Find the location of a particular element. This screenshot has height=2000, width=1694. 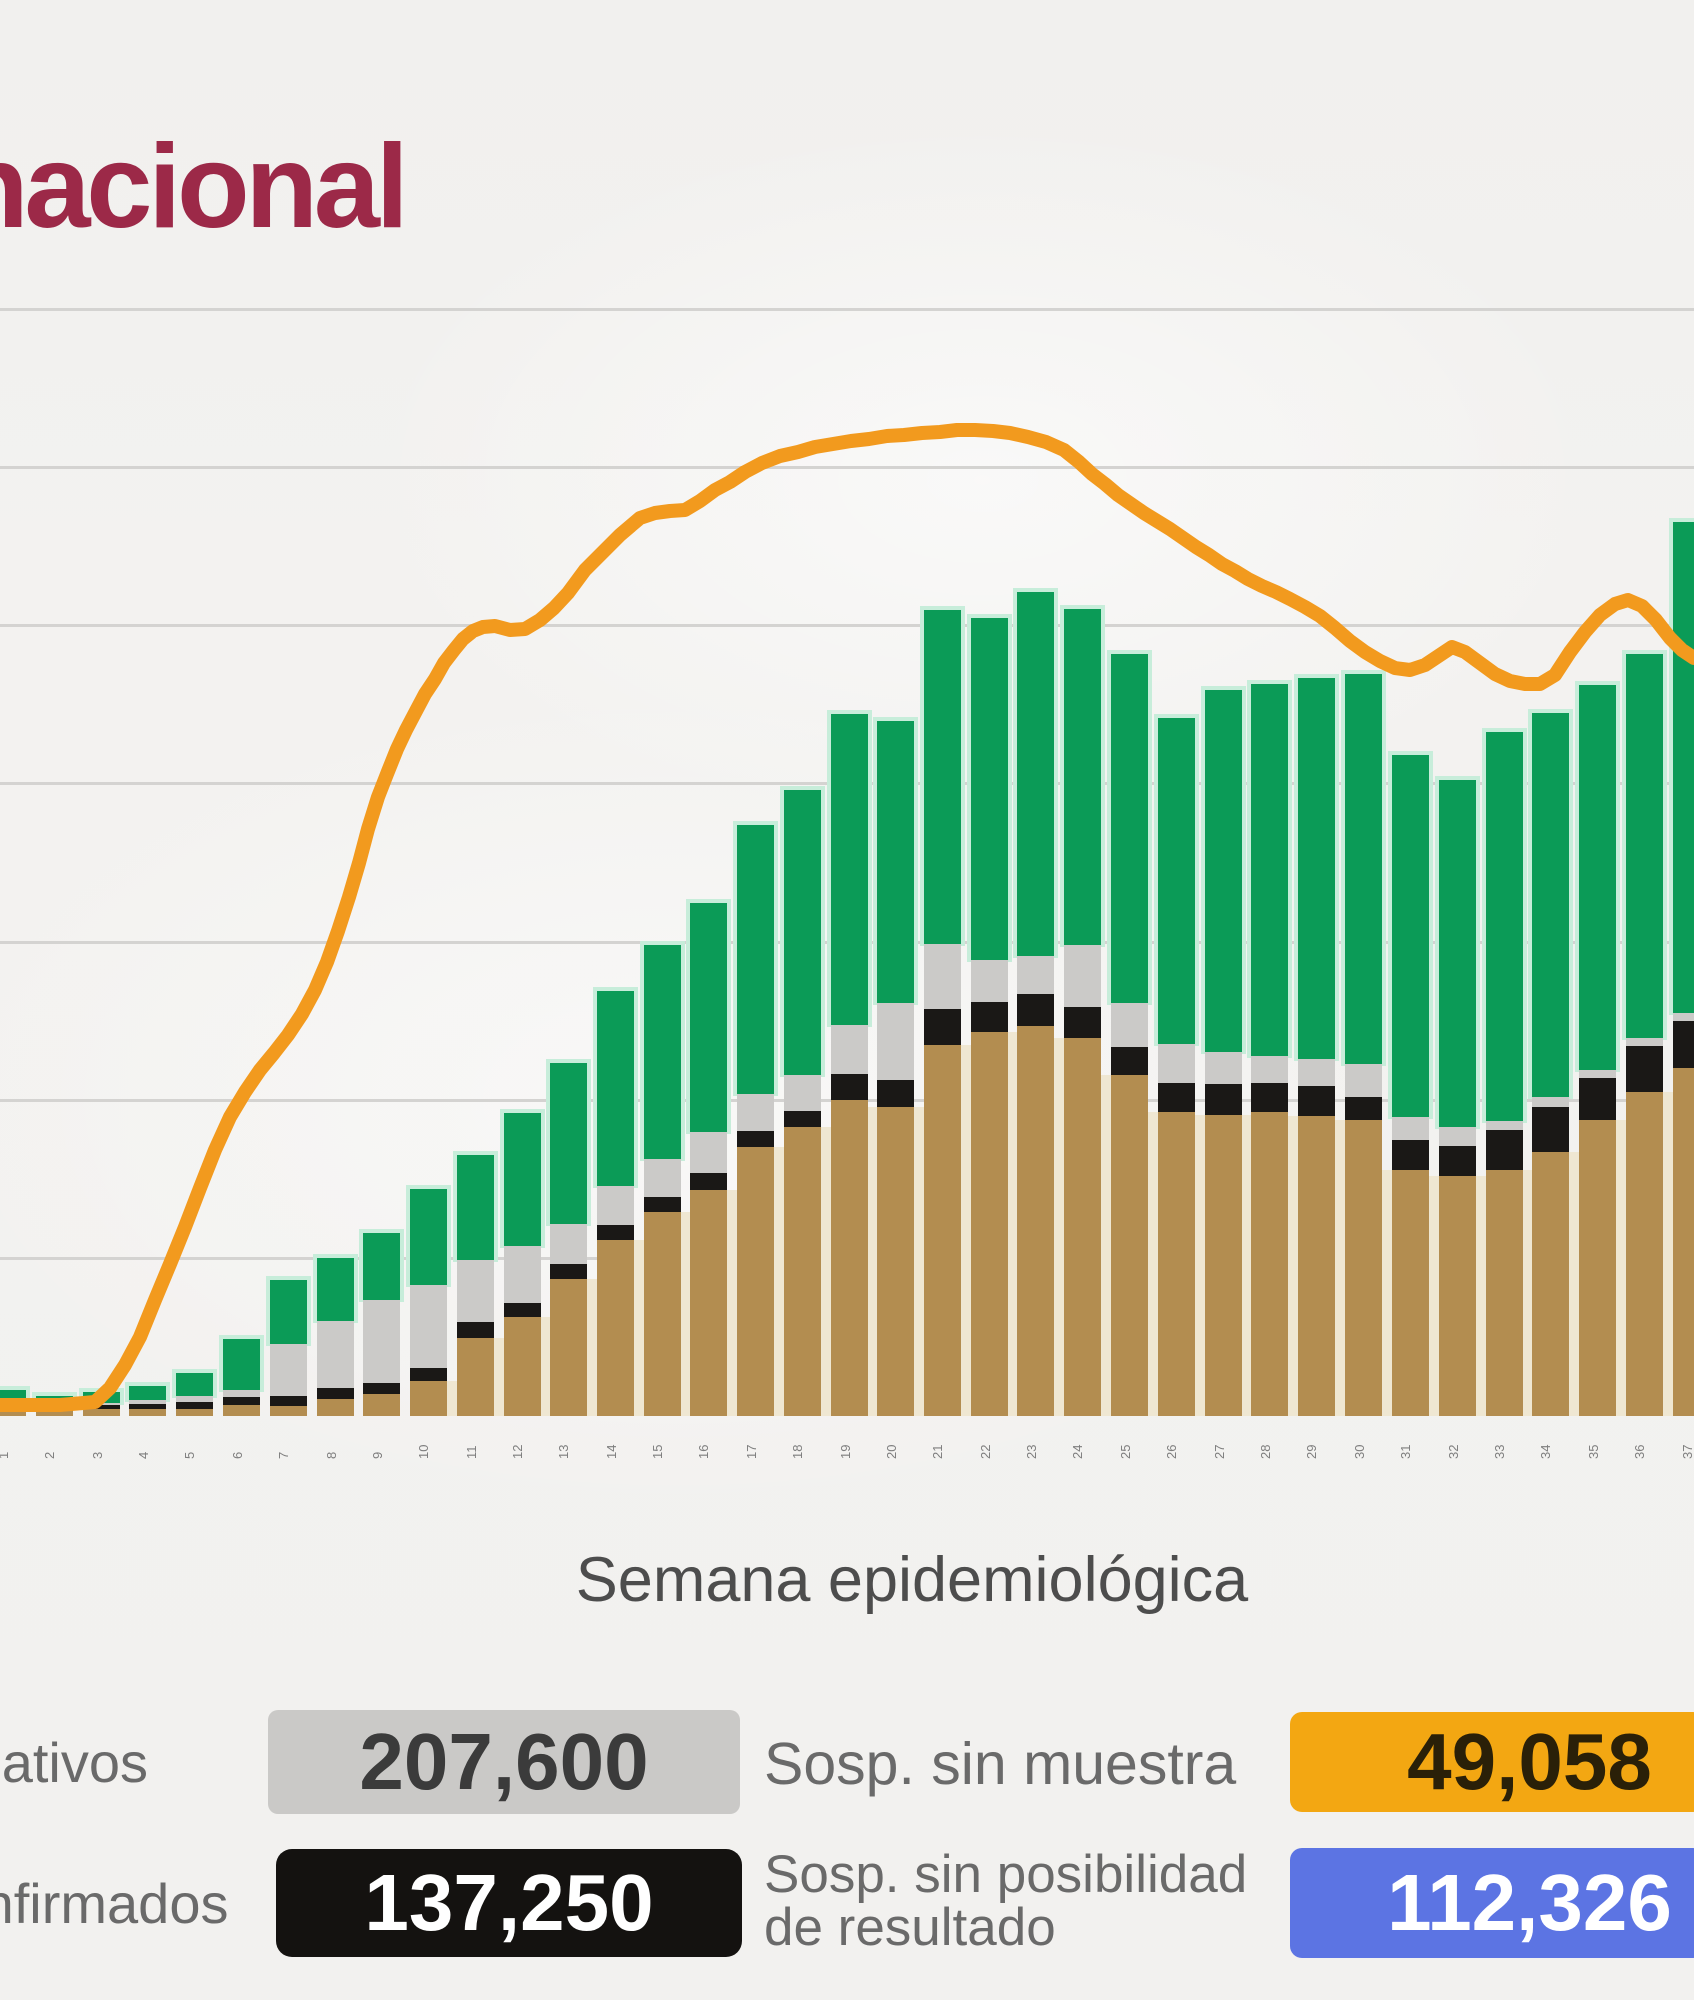

svg-text: 9 is located at coordinates (377, 1455).